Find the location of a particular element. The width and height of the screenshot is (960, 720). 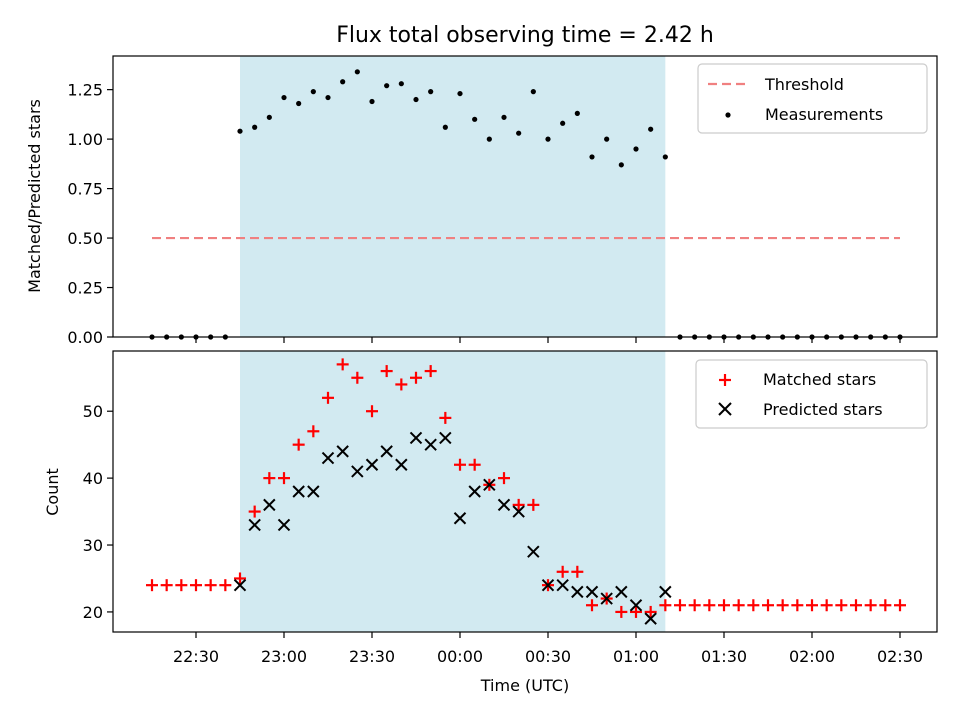

bottom-ytick-label: 40 is located at coordinates (93, 478).